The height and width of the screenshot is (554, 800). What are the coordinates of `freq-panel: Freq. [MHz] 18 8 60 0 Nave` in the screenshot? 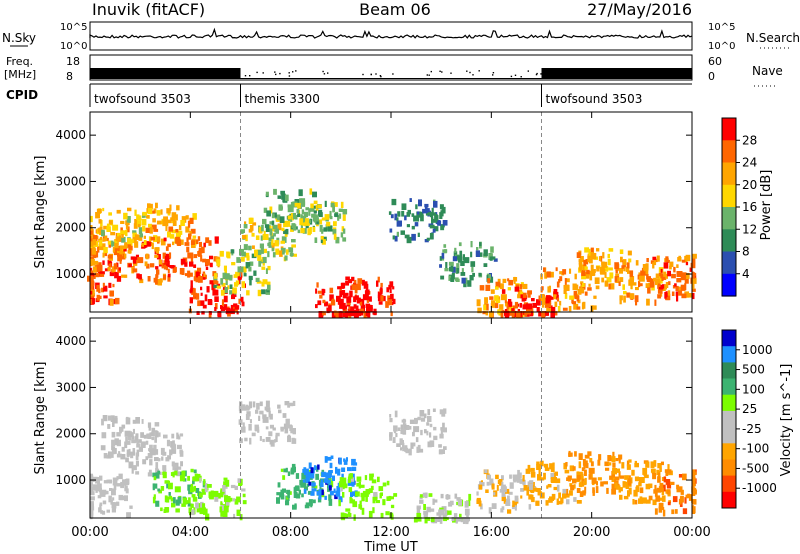 It's located at (393, 70).